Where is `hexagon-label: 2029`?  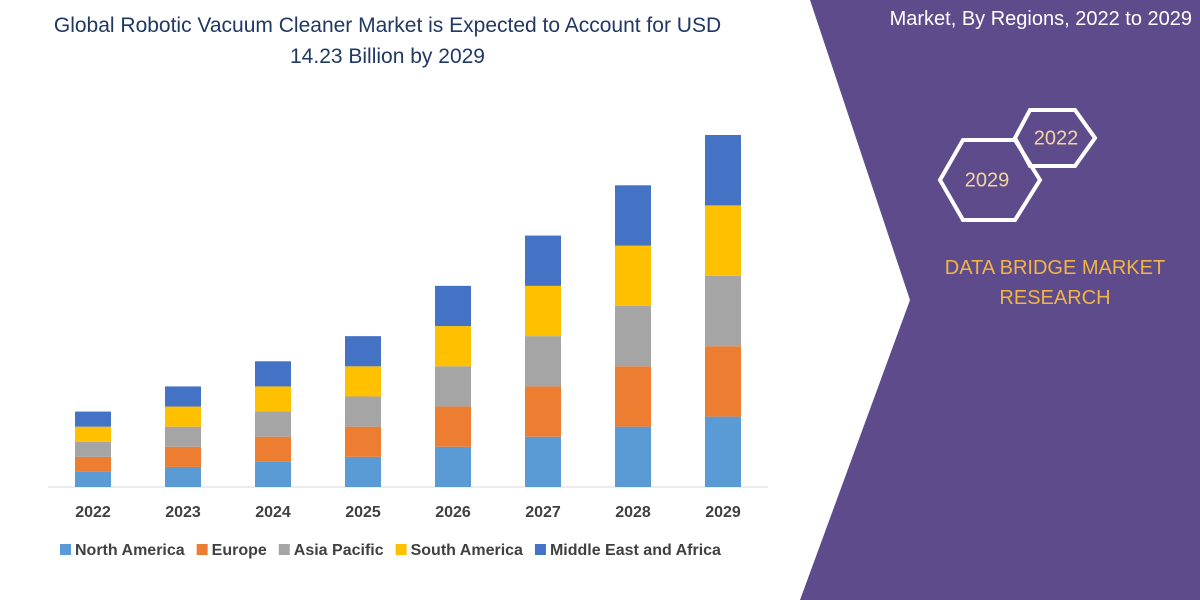
hexagon-label: 2029 is located at coordinates (987, 180).